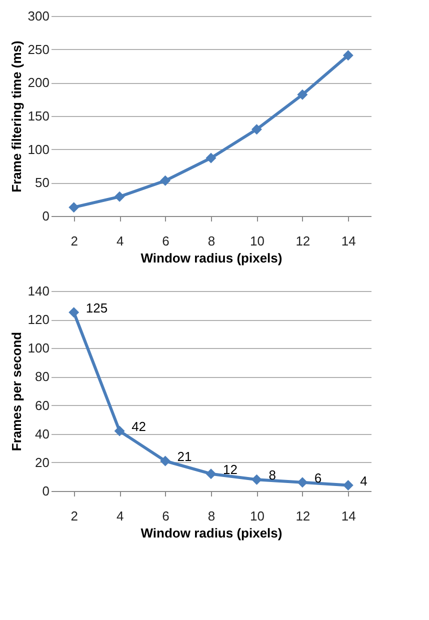  Describe the element at coordinates (230, 469) in the screenshot. I see `data-label: 12` at that location.